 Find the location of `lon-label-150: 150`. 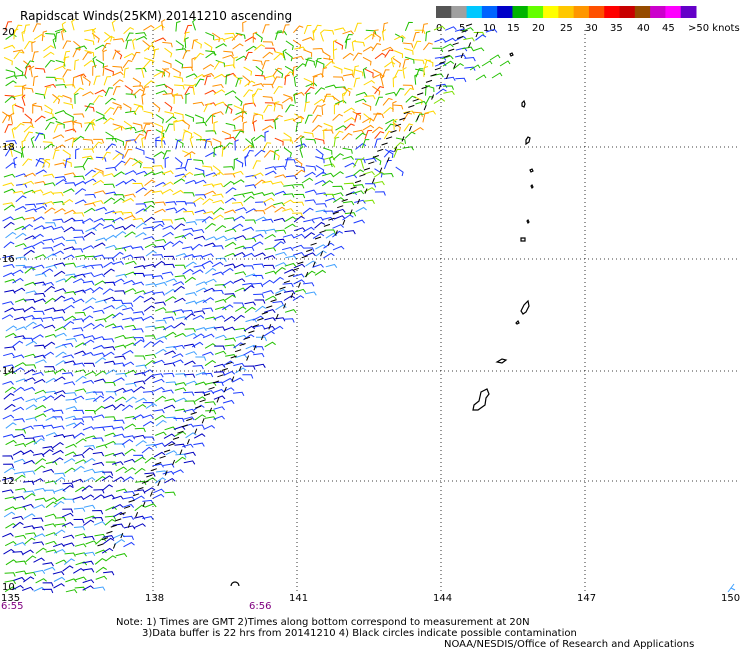

lon-label-150: 150 is located at coordinates (730, 598).